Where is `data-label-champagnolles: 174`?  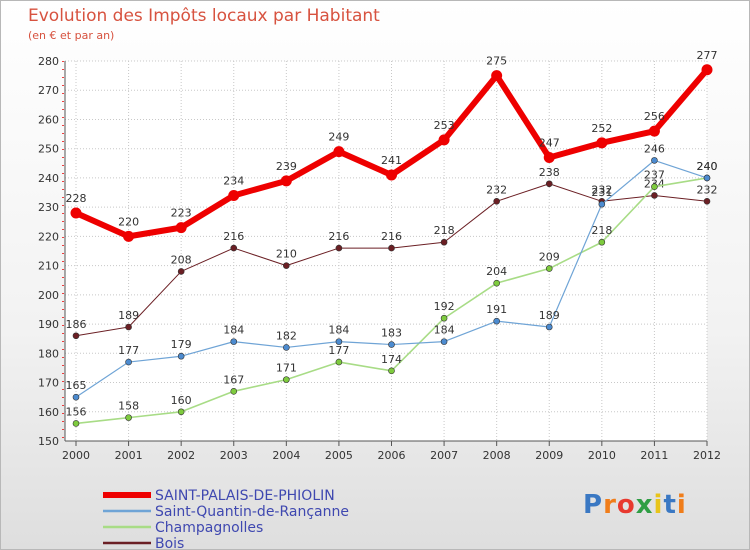
data-label-champagnolles: 174 is located at coordinates (391, 359).